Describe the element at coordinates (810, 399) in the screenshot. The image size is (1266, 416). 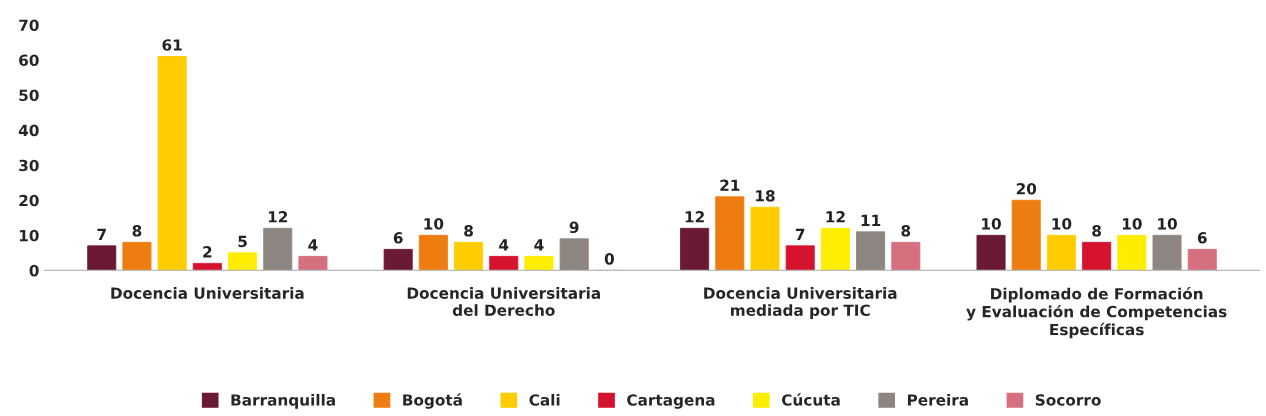
I see `legend-label: Cúcuta` at that location.